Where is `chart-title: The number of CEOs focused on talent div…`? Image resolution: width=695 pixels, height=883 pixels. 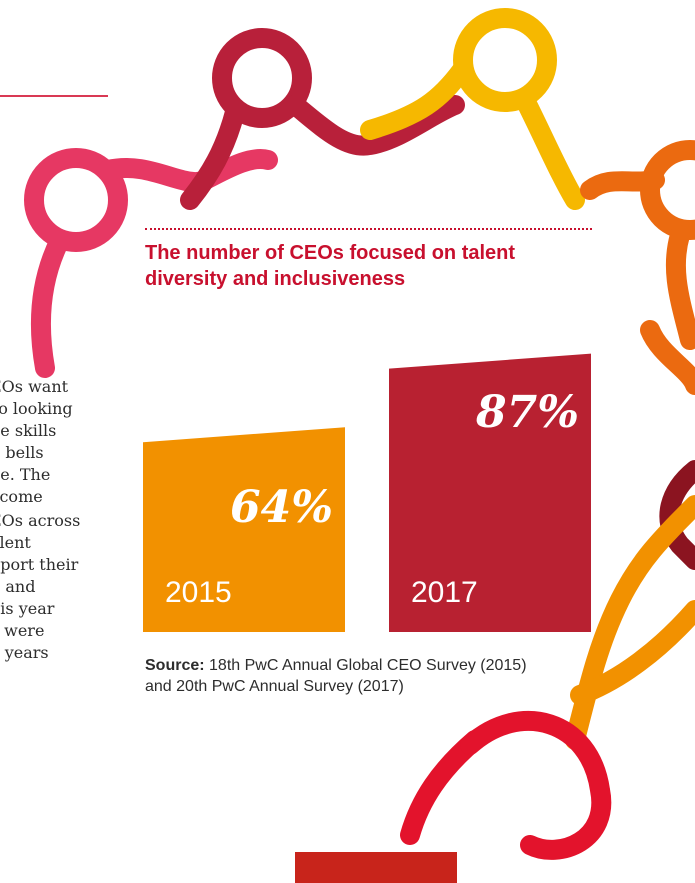
chart-title: The number of CEOs focused on talent div… is located at coordinates (330, 266).